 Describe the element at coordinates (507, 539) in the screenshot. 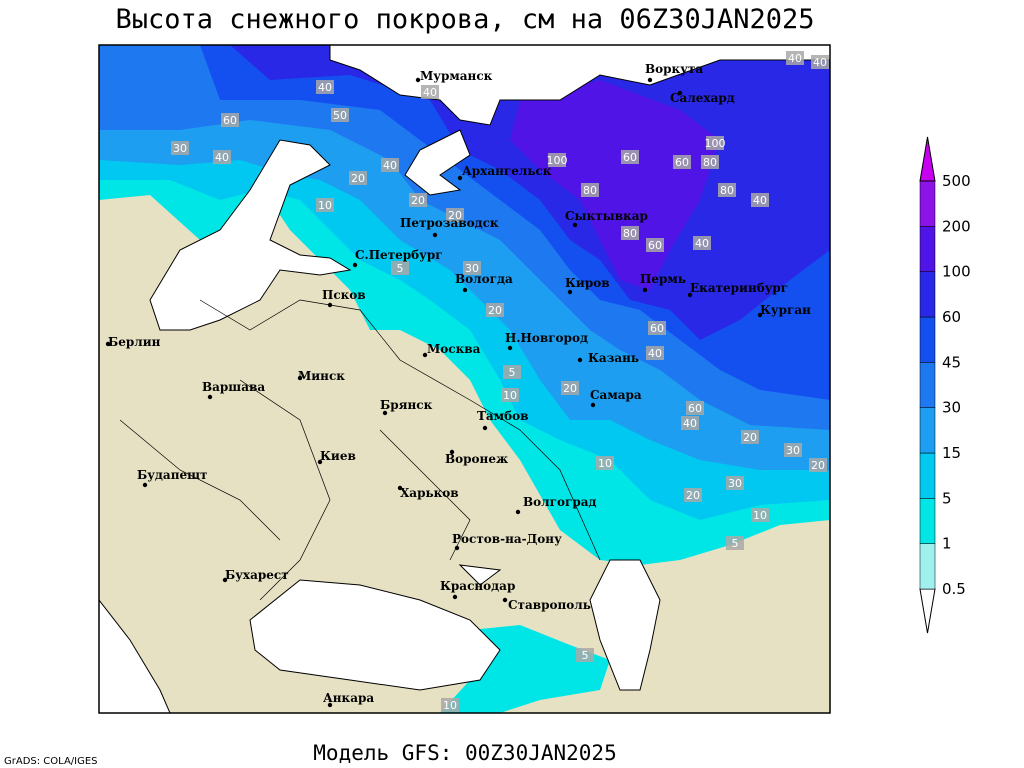

I see `city-label: Ростов-на-Дону` at that location.